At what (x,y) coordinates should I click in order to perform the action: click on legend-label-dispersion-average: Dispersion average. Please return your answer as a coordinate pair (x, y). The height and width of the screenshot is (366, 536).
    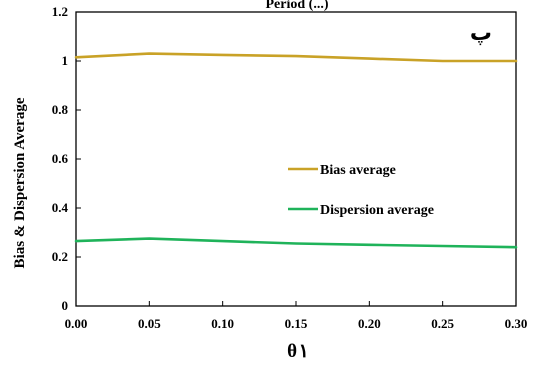
    Looking at the image, I should click on (377, 210).